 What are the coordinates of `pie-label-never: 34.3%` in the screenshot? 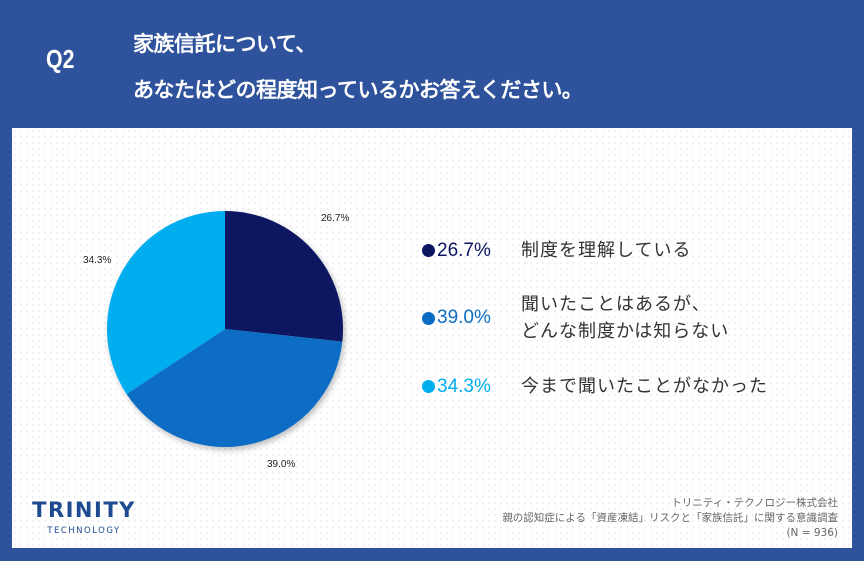 It's located at (97, 260).